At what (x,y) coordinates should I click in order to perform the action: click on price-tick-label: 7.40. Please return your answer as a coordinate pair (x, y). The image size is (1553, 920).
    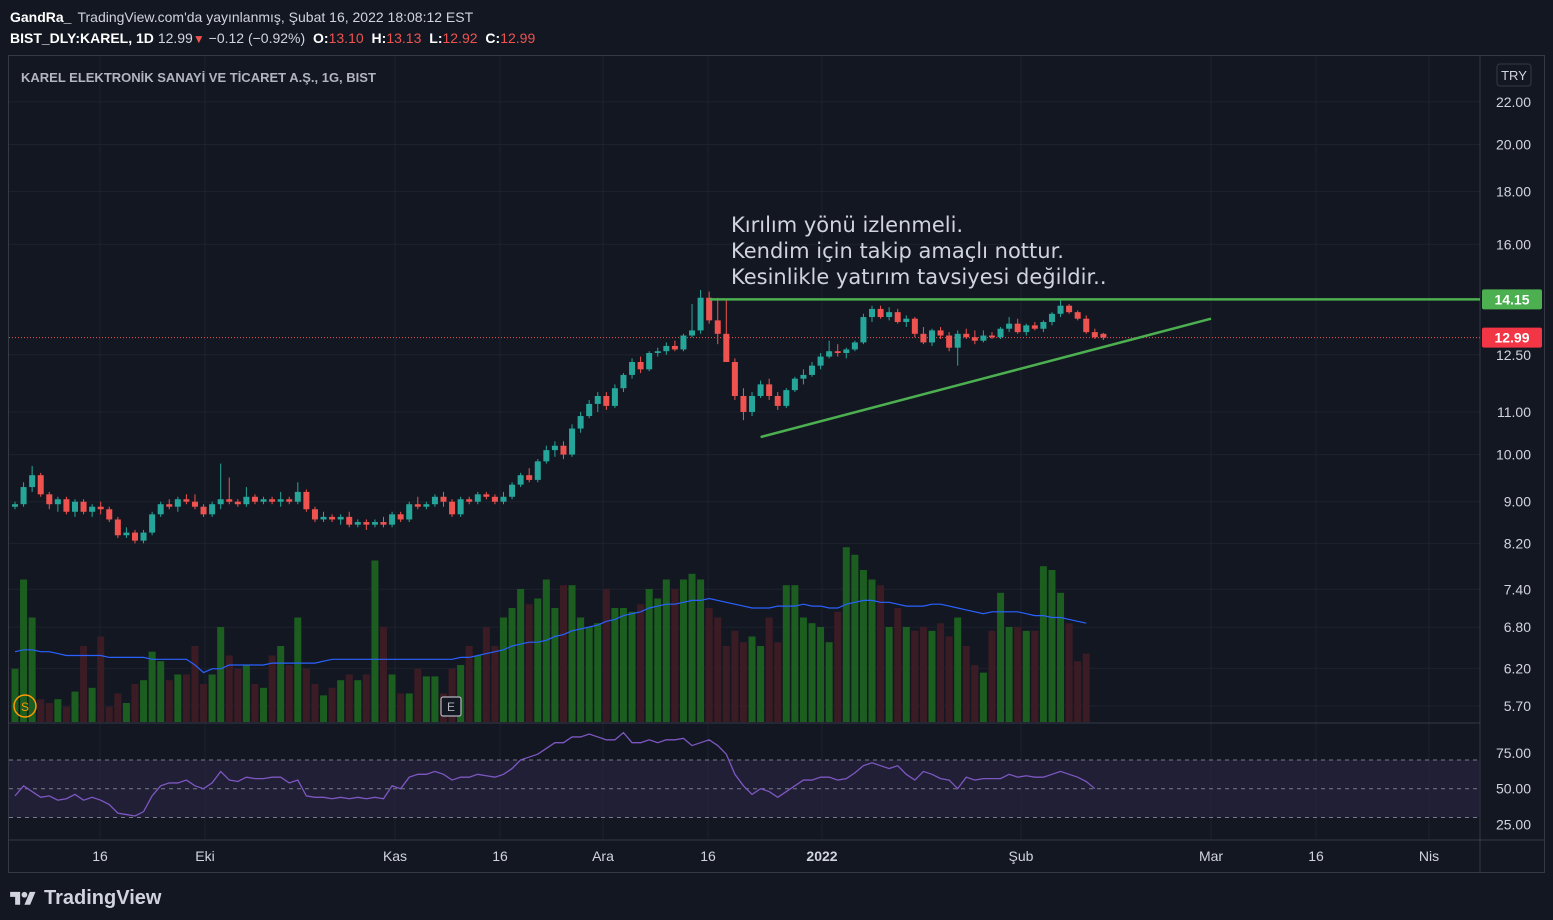
    Looking at the image, I should click on (1517, 589).